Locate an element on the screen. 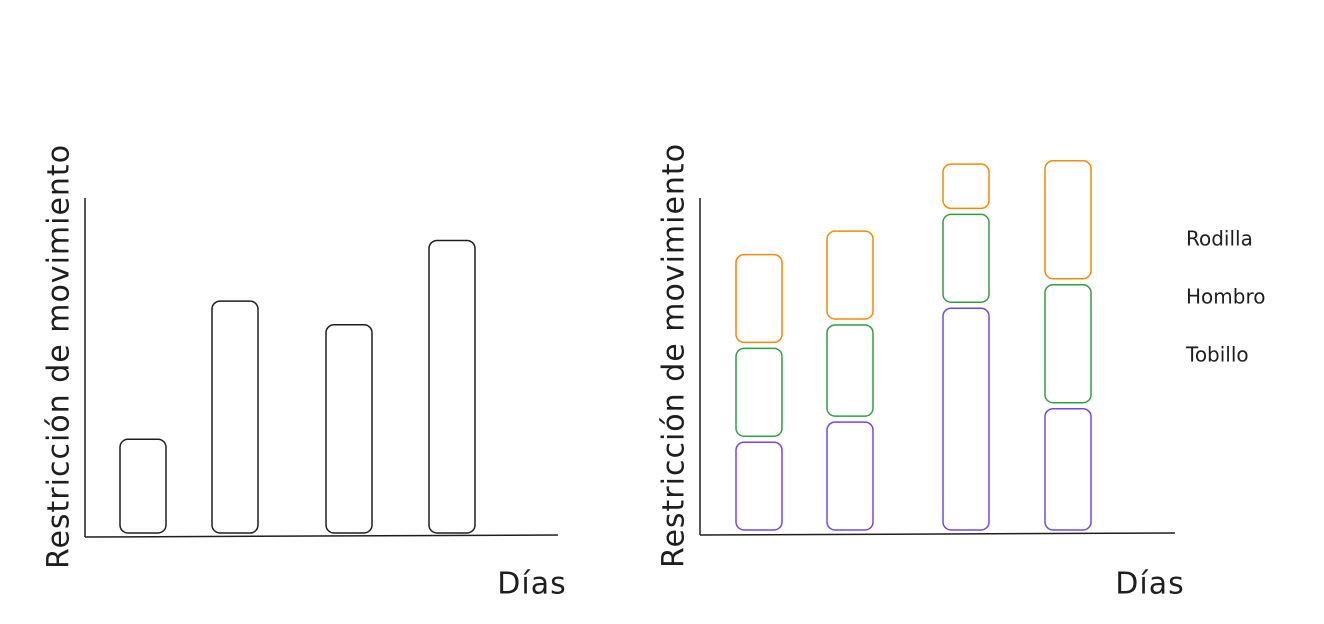 This screenshot has height=624, width=1324. legend-entry: Rodilla is located at coordinates (1219, 239).